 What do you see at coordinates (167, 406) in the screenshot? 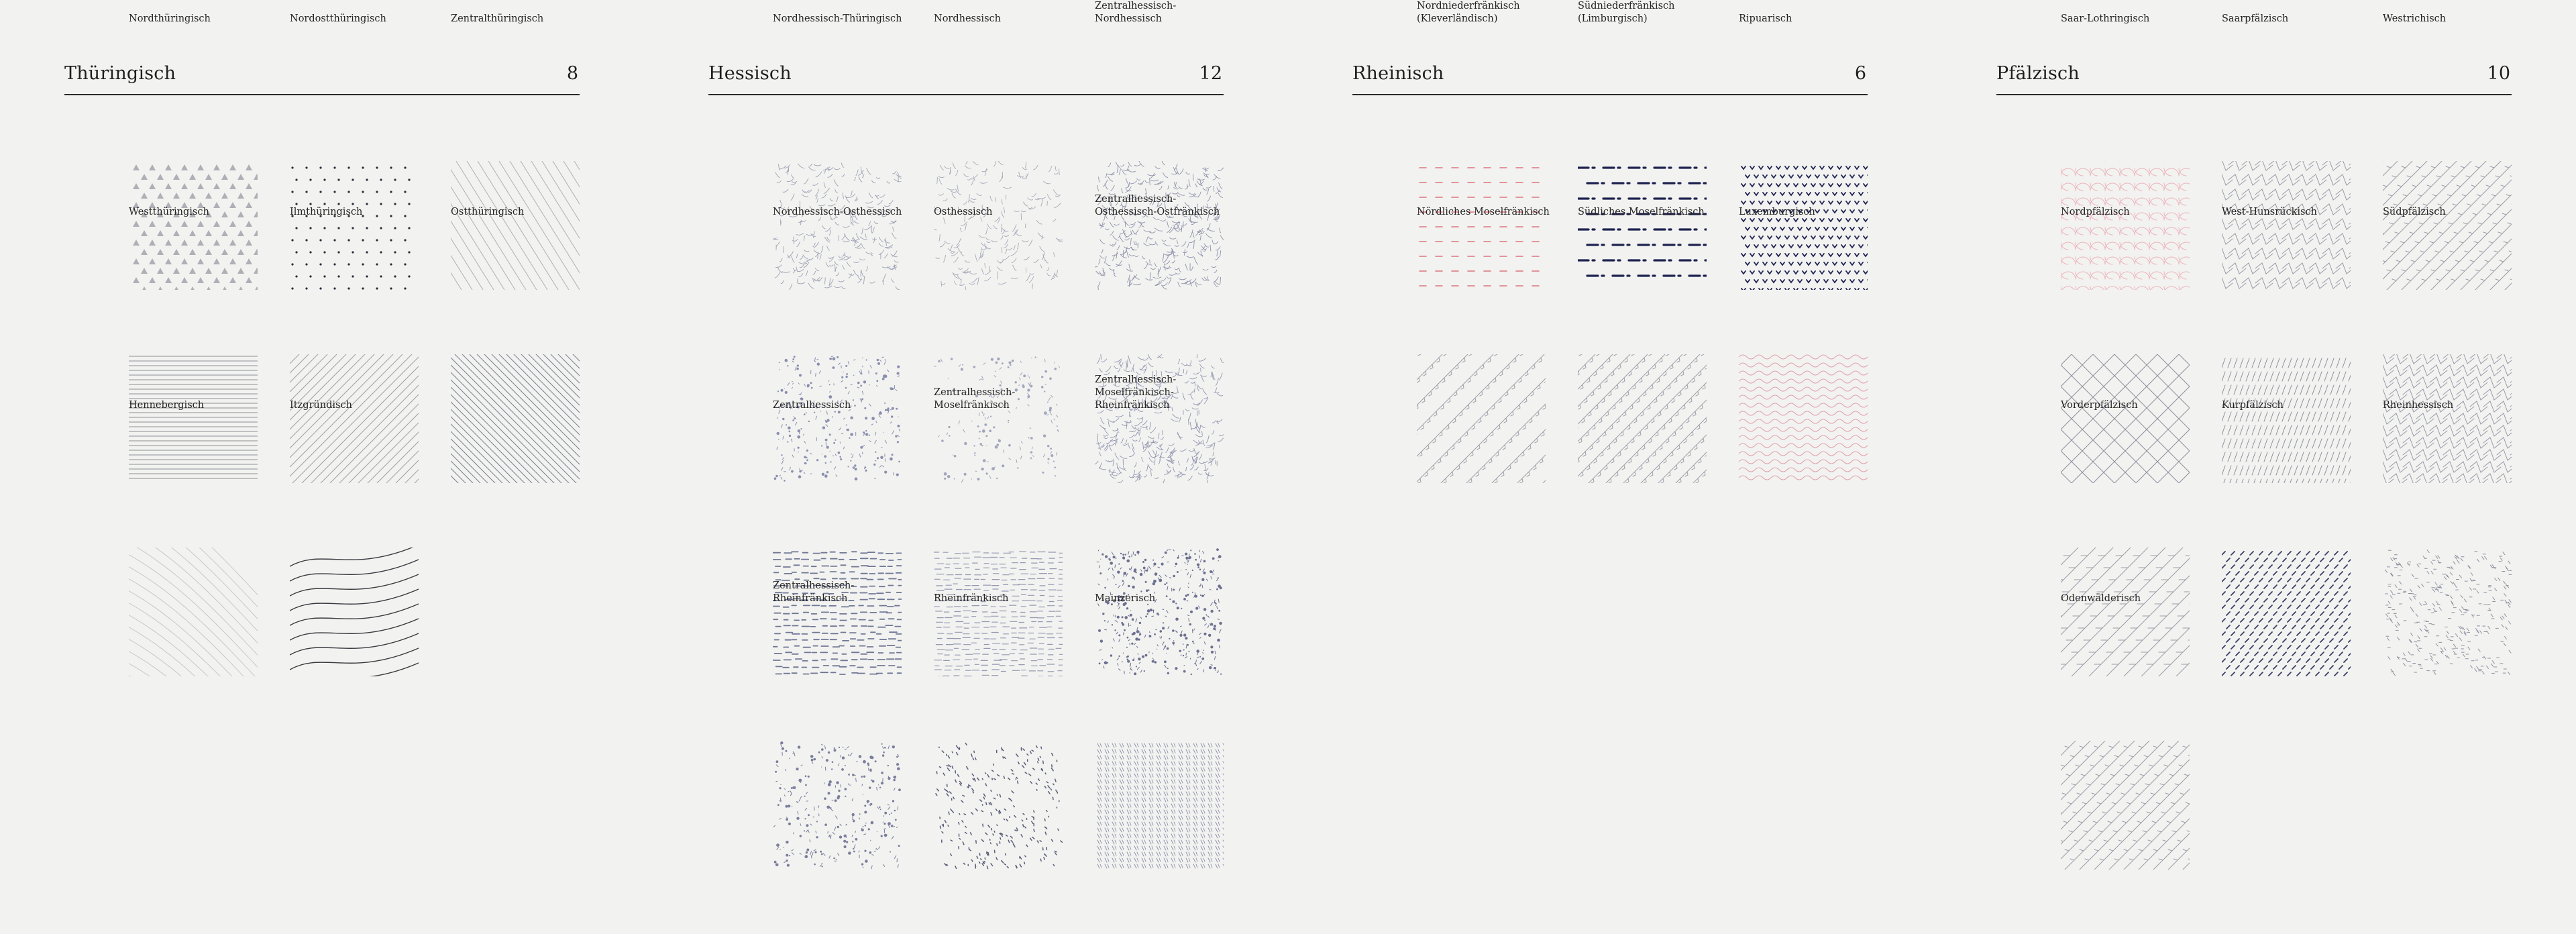
I see `dialect-label: Hennebergisch` at bounding box center [167, 406].